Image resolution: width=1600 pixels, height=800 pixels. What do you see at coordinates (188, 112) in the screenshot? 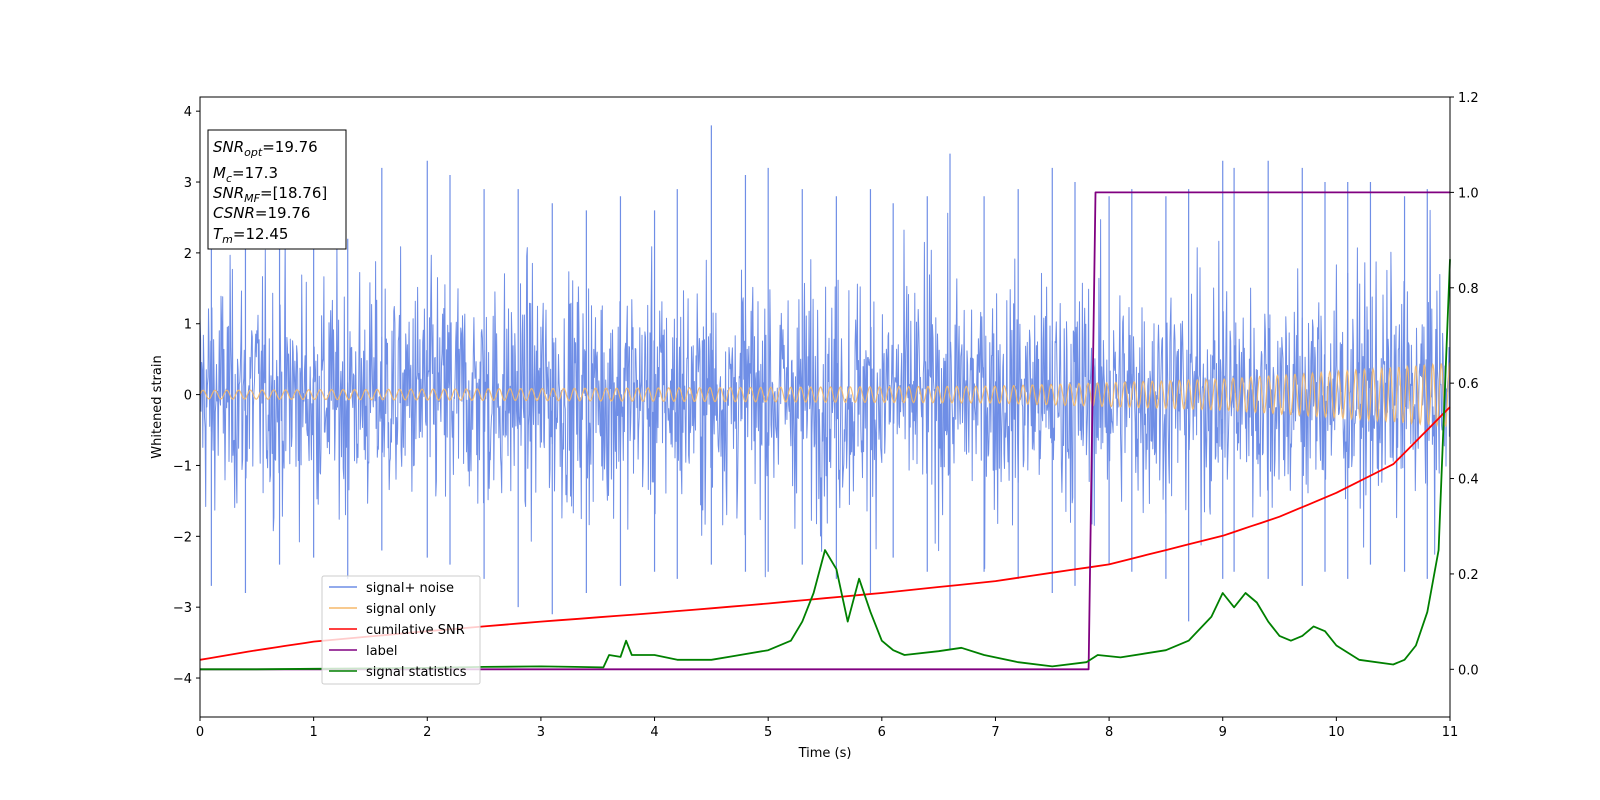
I see `y-tick-label-8: 4` at bounding box center [188, 112].